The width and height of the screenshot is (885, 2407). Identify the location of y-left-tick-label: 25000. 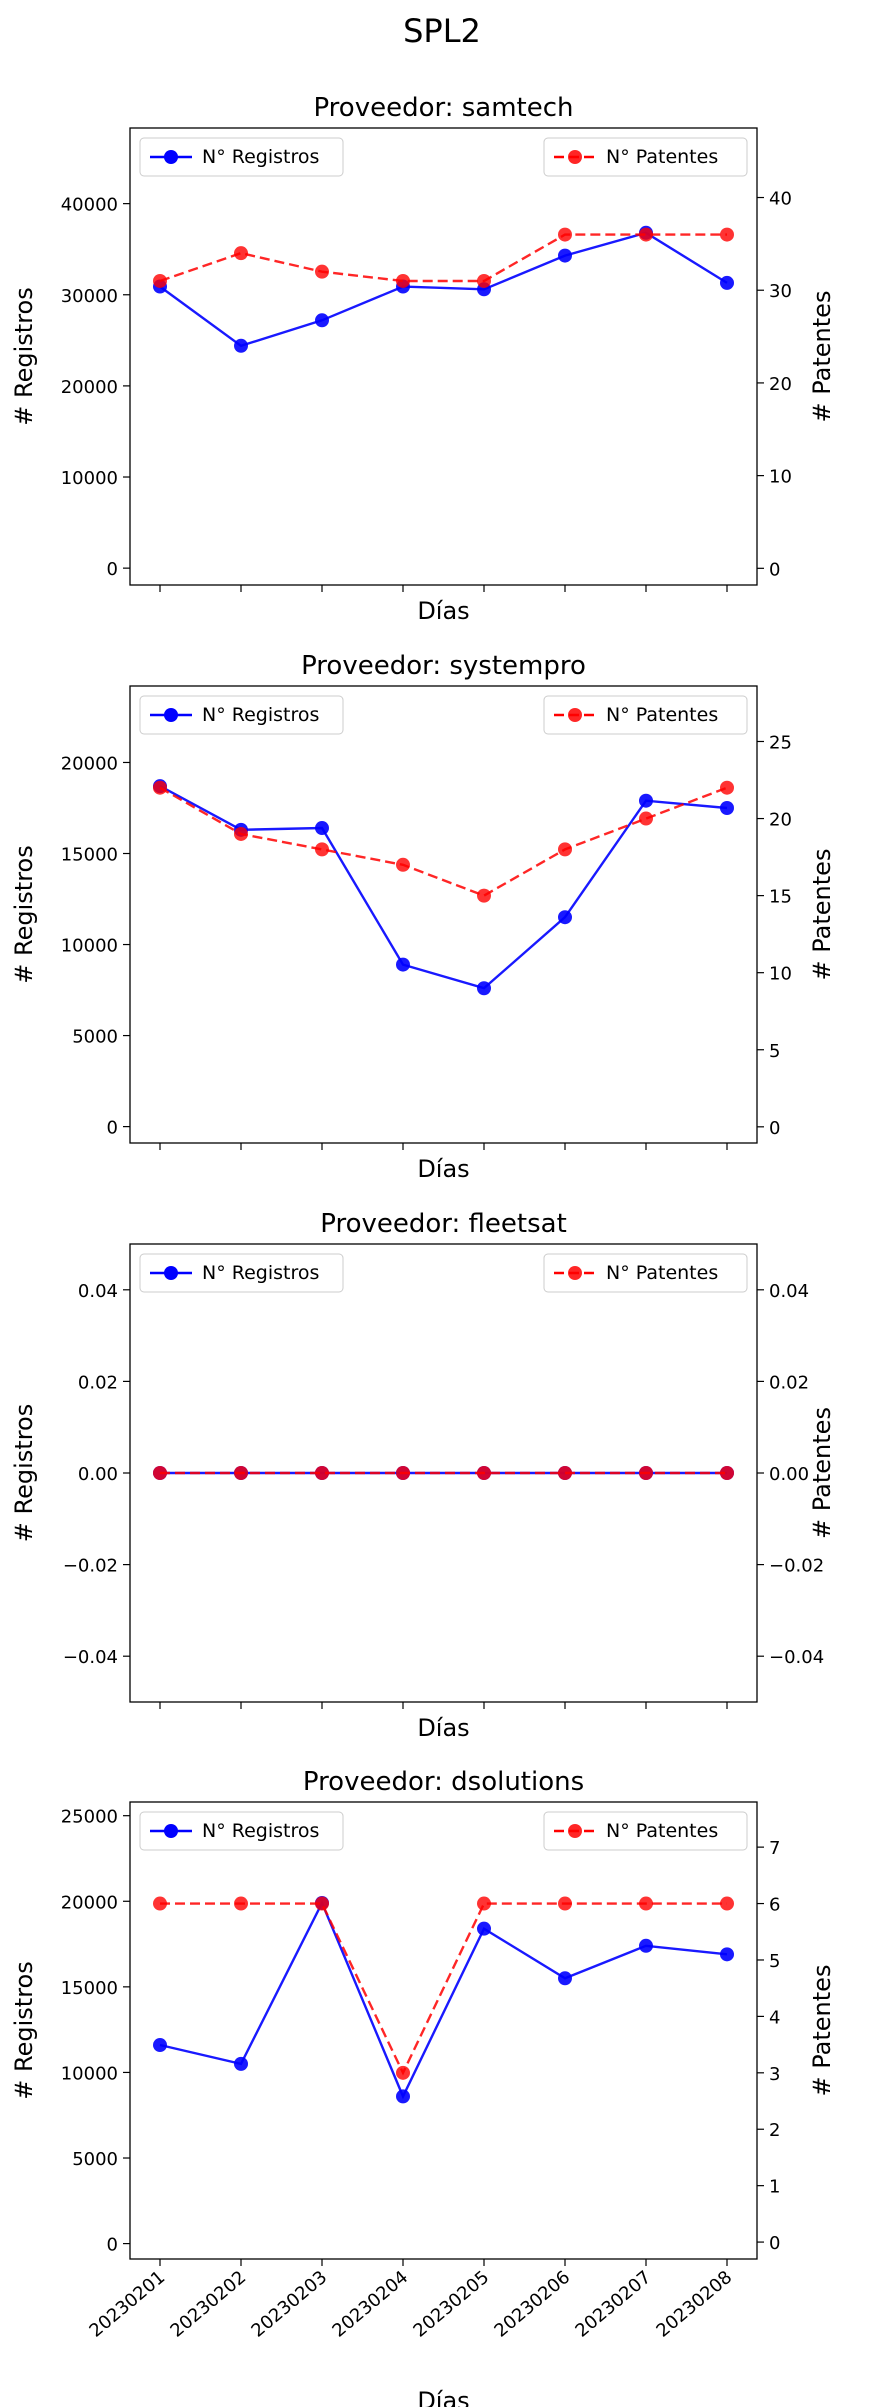
(89, 1817).